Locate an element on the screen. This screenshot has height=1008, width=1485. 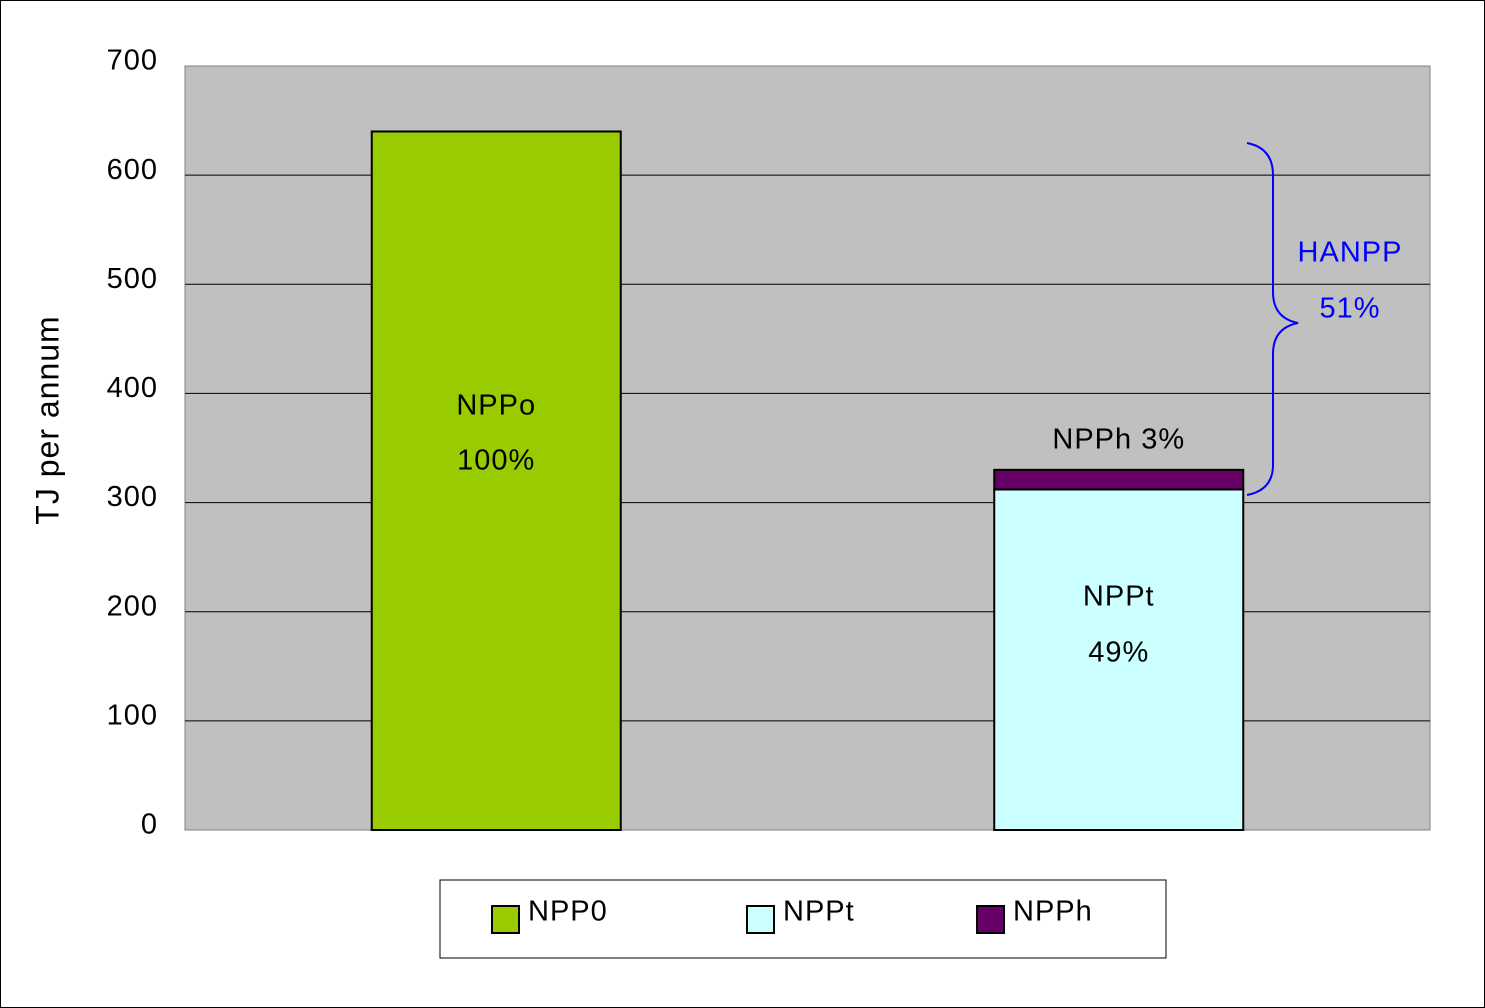
annotation: HANPP is located at coordinates (1350, 253).